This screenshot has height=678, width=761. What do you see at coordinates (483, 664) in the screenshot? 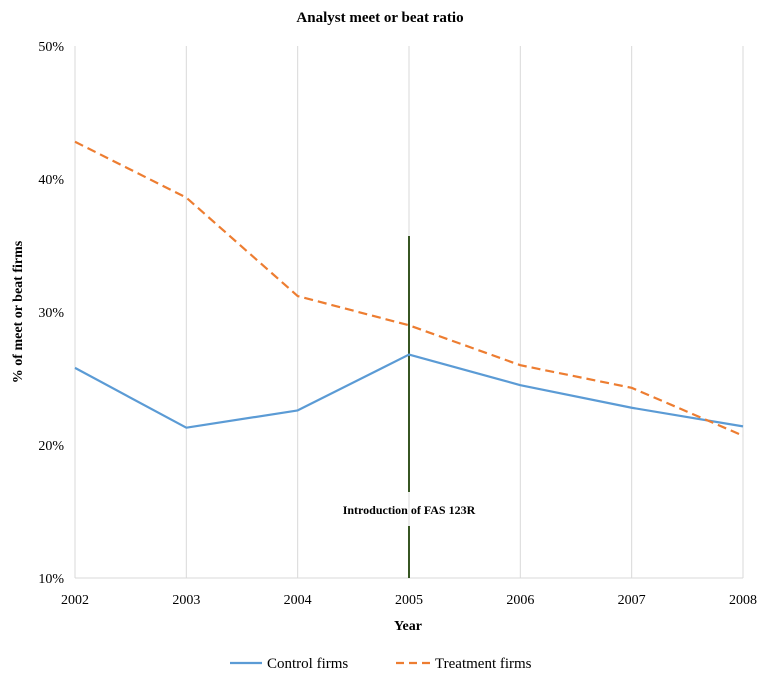
I see `legend-label: Treatment firms` at bounding box center [483, 664].